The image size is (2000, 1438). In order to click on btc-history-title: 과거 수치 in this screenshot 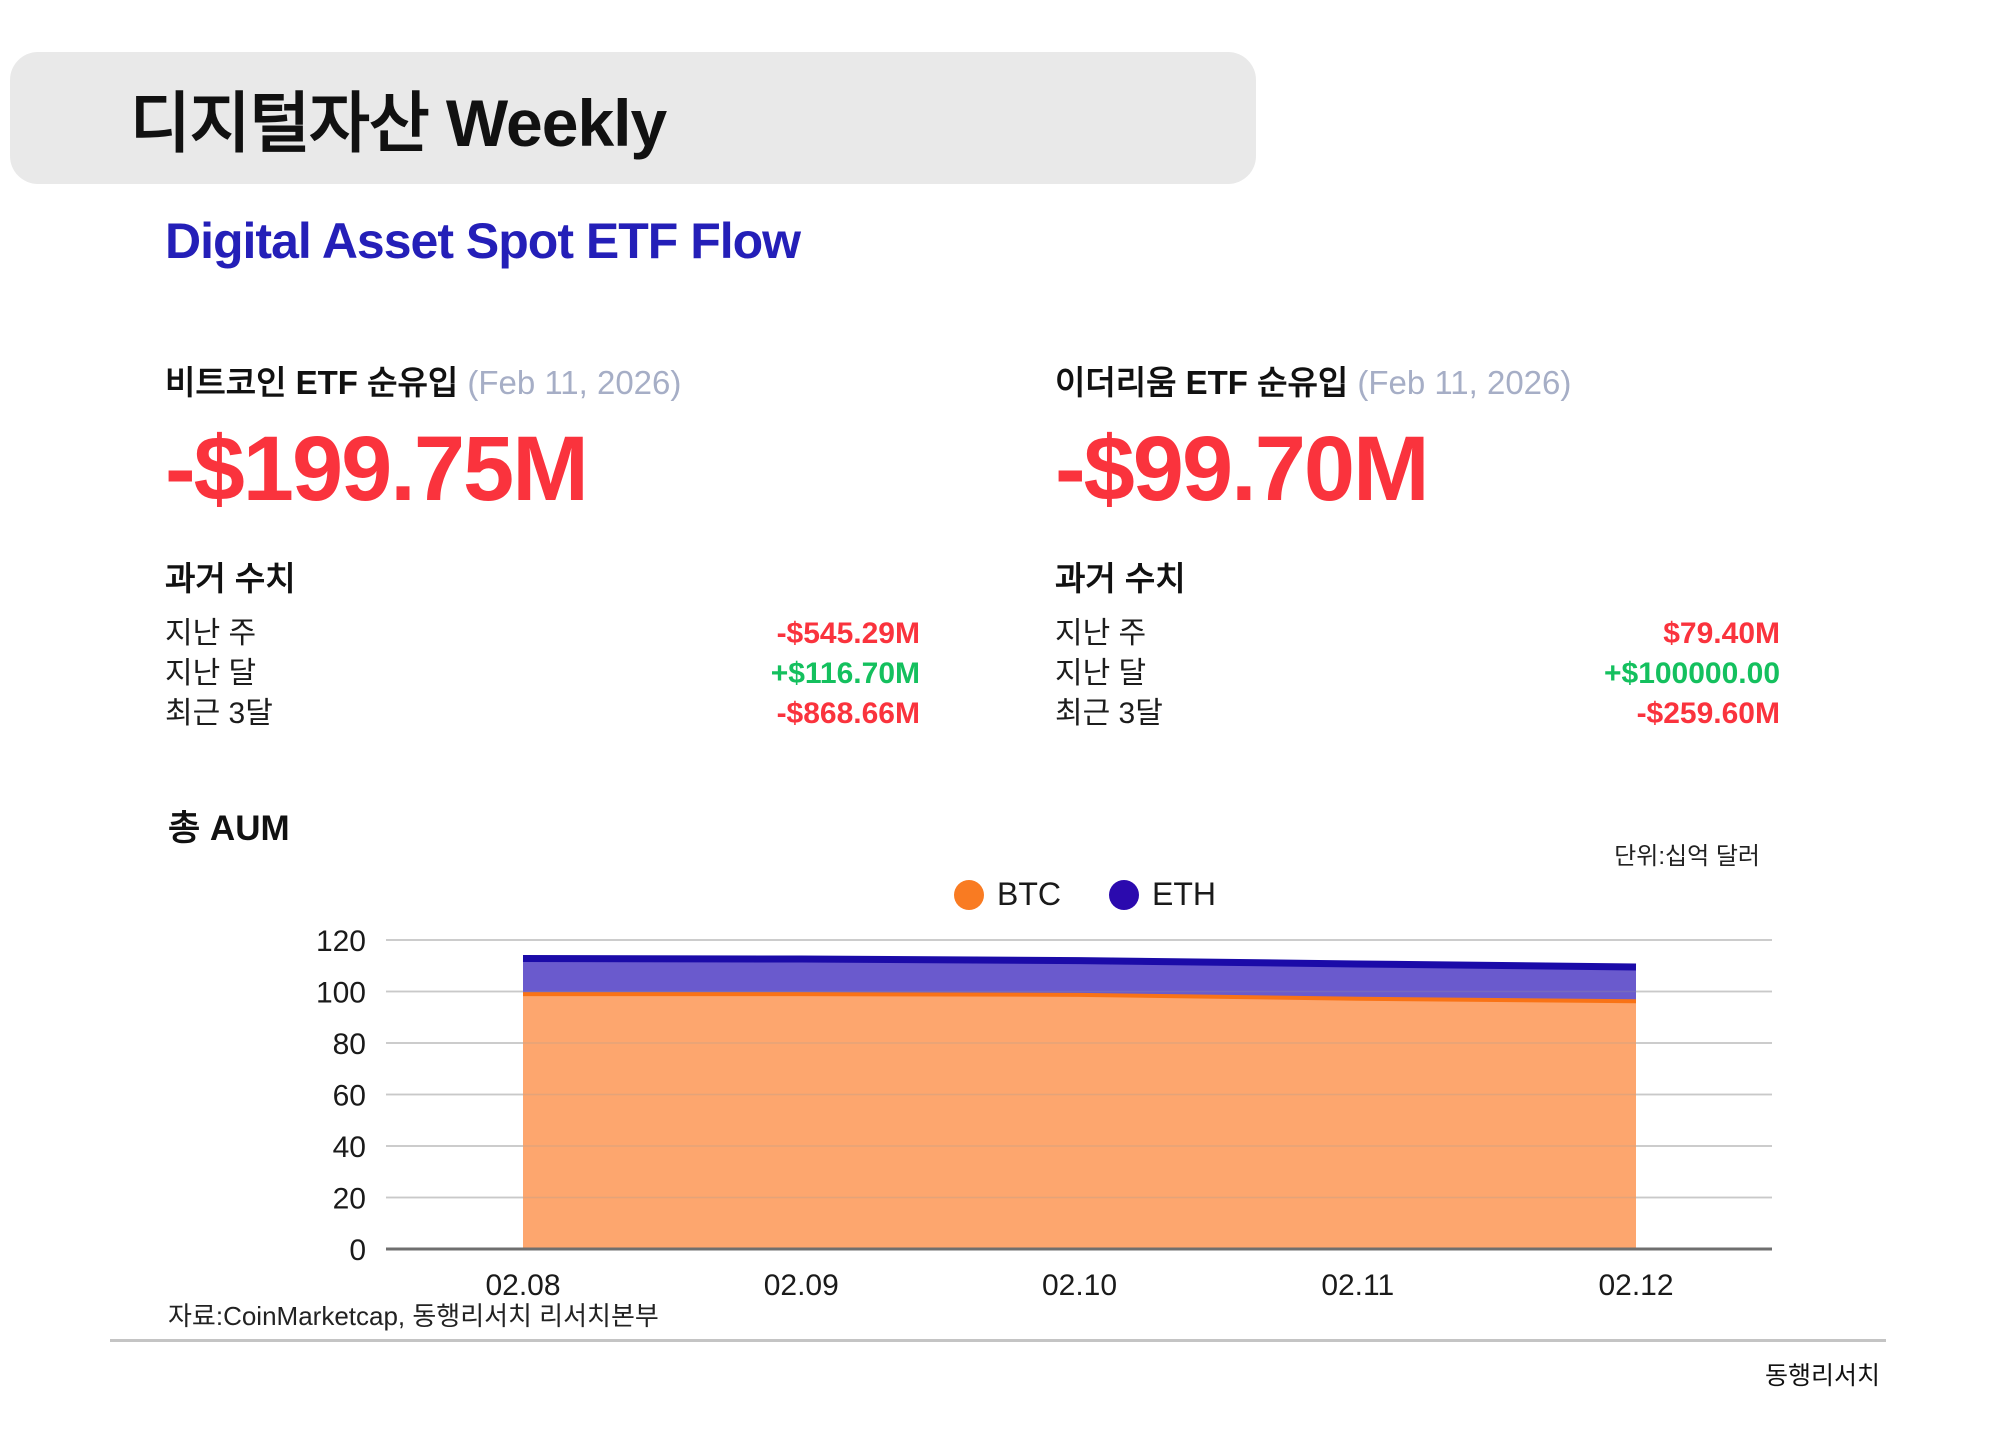, I will do `click(230, 578)`.